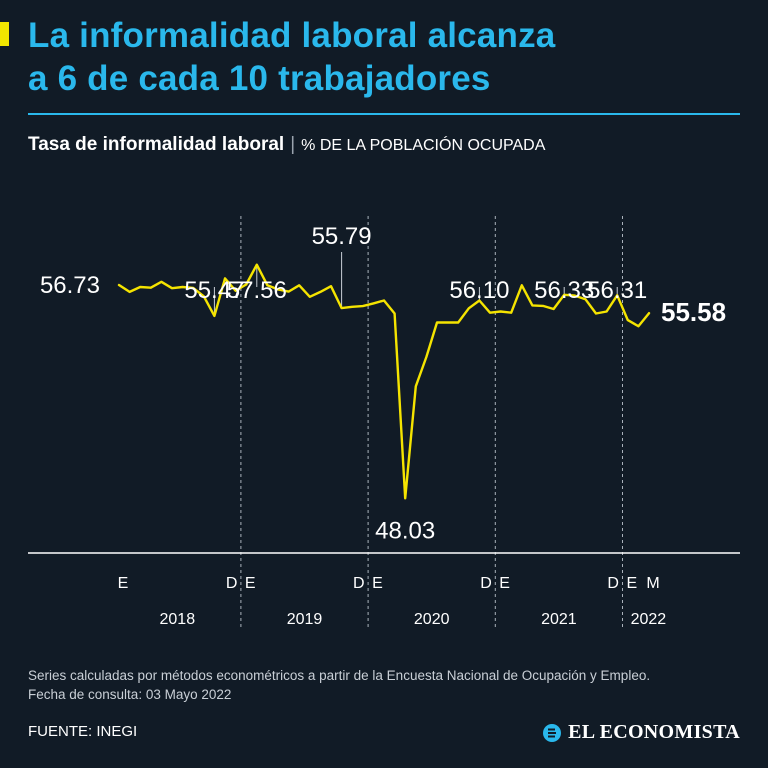 The width and height of the screenshot is (768, 768). What do you see at coordinates (214, 290) in the screenshot?
I see `data-label: 55.47` at bounding box center [214, 290].